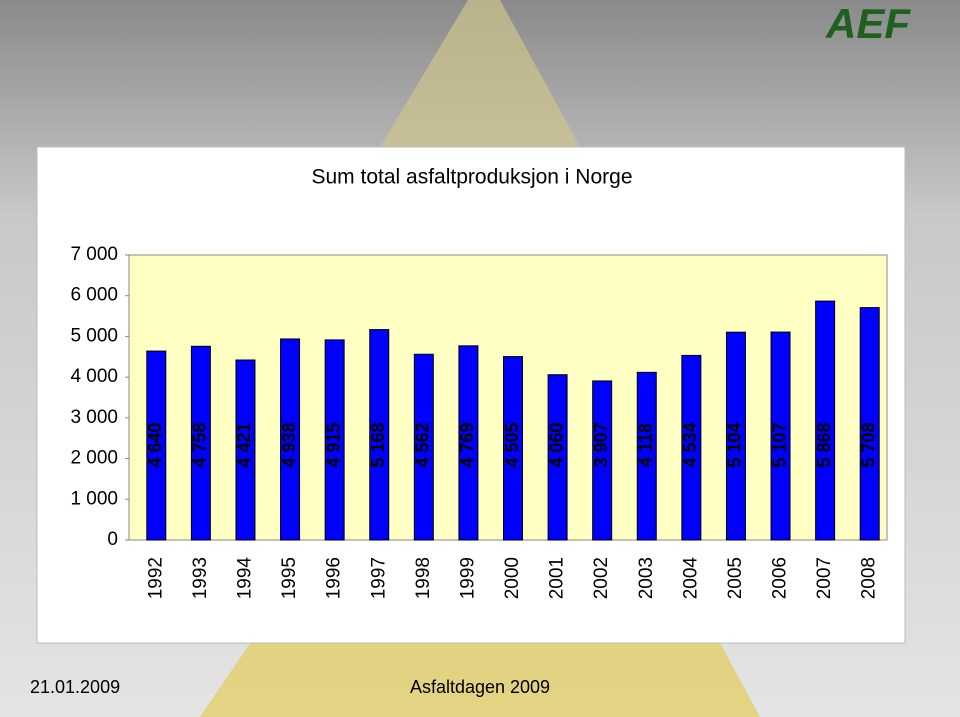  I want to click on x-tick-label: 2003, so click(646, 578).